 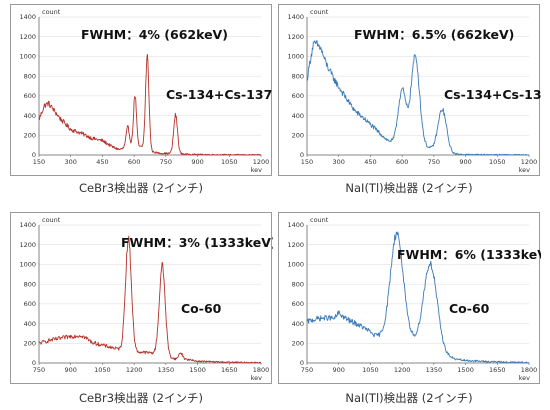 What do you see at coordinates (141, 188) in the screenshot?
I see `caption-cebr3-cs: CeBr3検出器 (2インチ)` at bounding box center [141, 188].